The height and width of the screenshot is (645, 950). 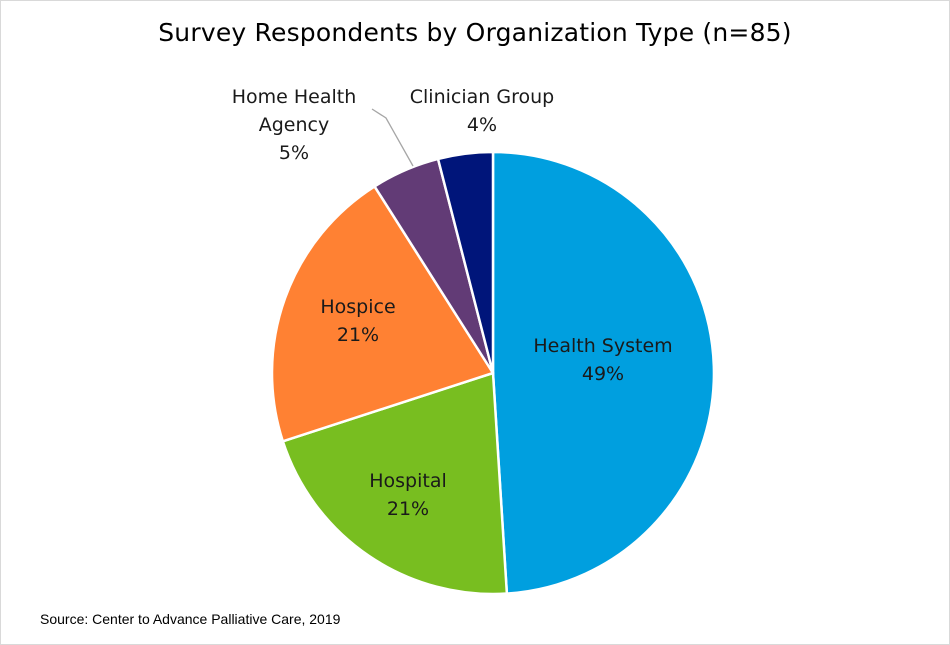 What do you see at coordinates (294, 153) in the screenshot?
I see `slice-percent: 5%` at bounding box center [294, 153].